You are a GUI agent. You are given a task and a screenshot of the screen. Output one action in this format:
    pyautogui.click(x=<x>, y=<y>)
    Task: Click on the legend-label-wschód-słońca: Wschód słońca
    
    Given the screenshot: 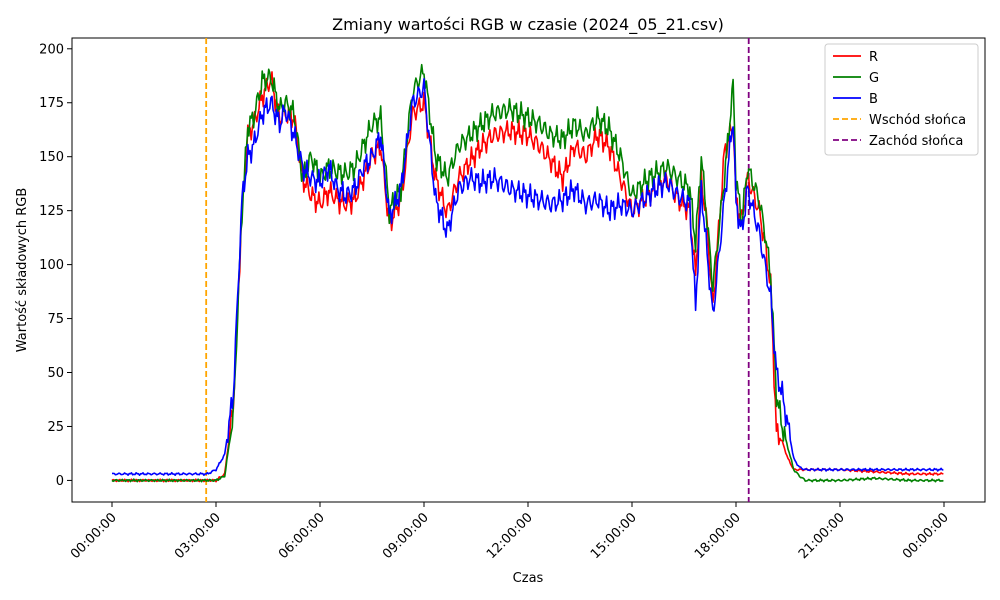 What is the action you would take?
    pyautogui.click(x=917, y=120)
    